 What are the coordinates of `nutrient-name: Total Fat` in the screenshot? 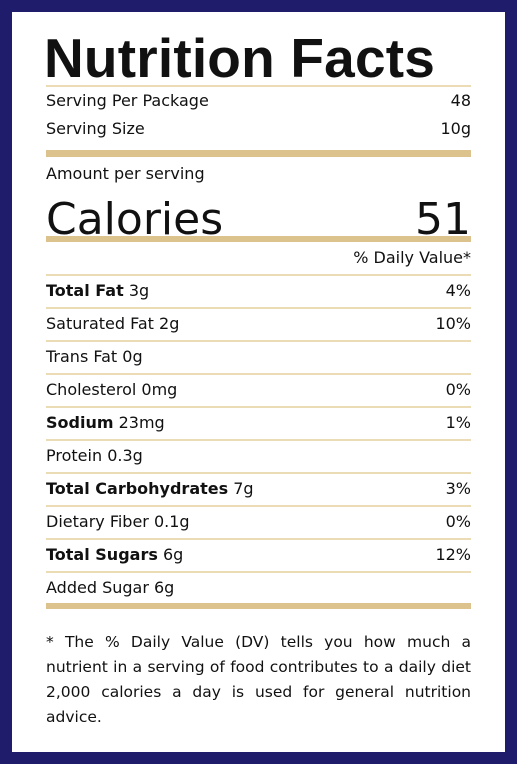 It's located at (85, 290).